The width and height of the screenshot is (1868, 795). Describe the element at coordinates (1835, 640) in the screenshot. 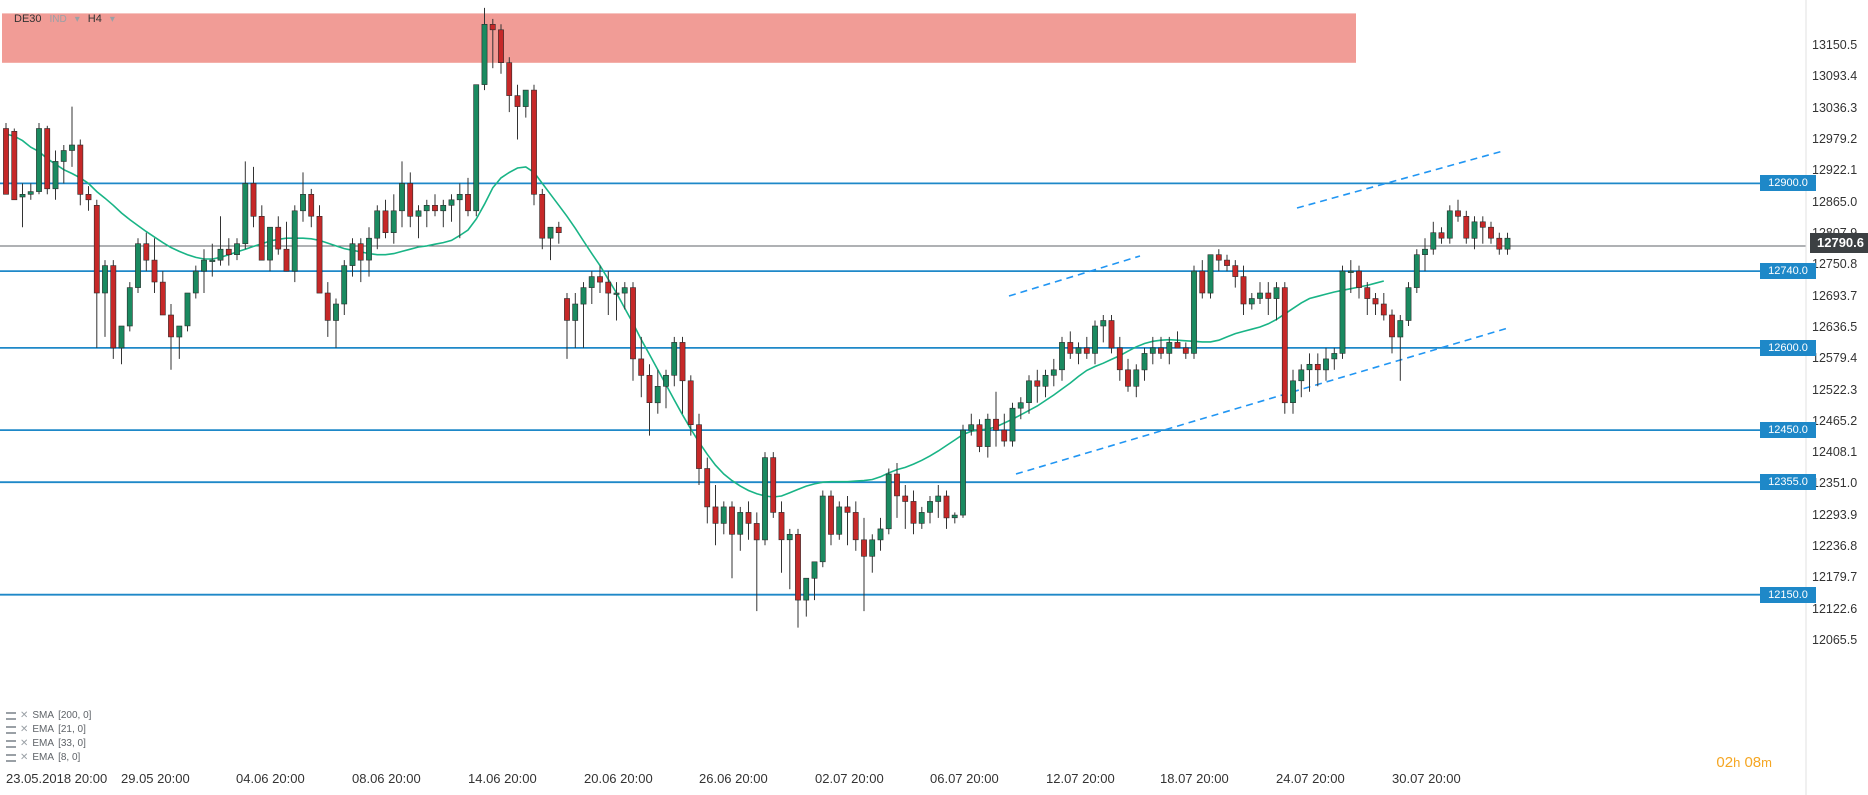

I see `y-tick-label: 12065.5` at that location.